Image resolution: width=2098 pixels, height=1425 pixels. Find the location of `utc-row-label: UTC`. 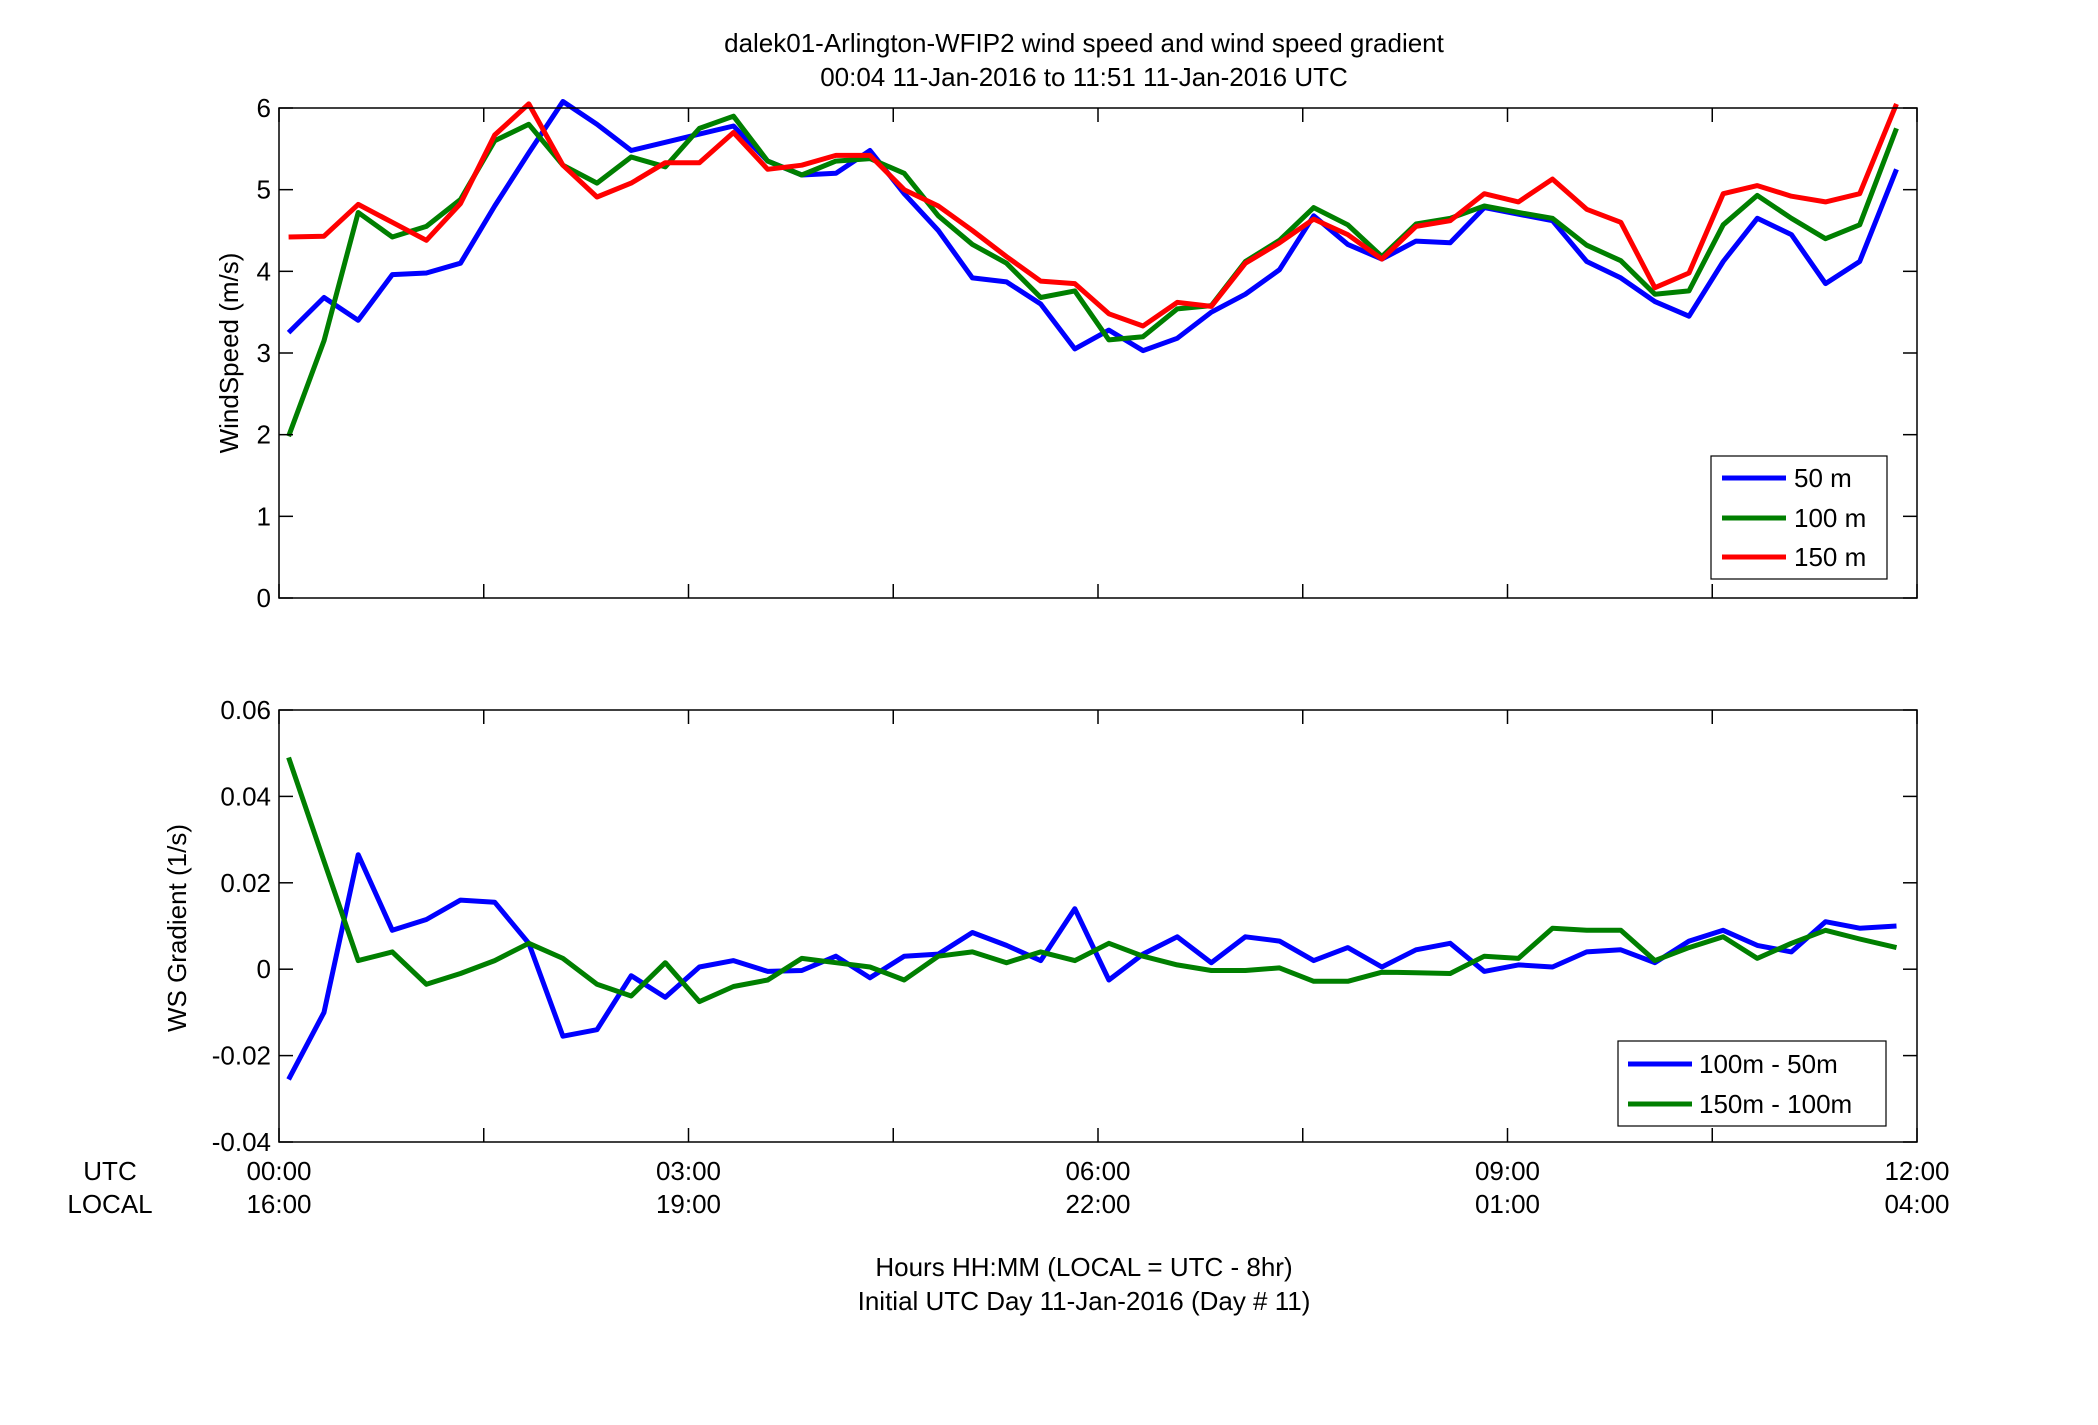

utc-row-label: UTC is located at coordinates (109, 1171).